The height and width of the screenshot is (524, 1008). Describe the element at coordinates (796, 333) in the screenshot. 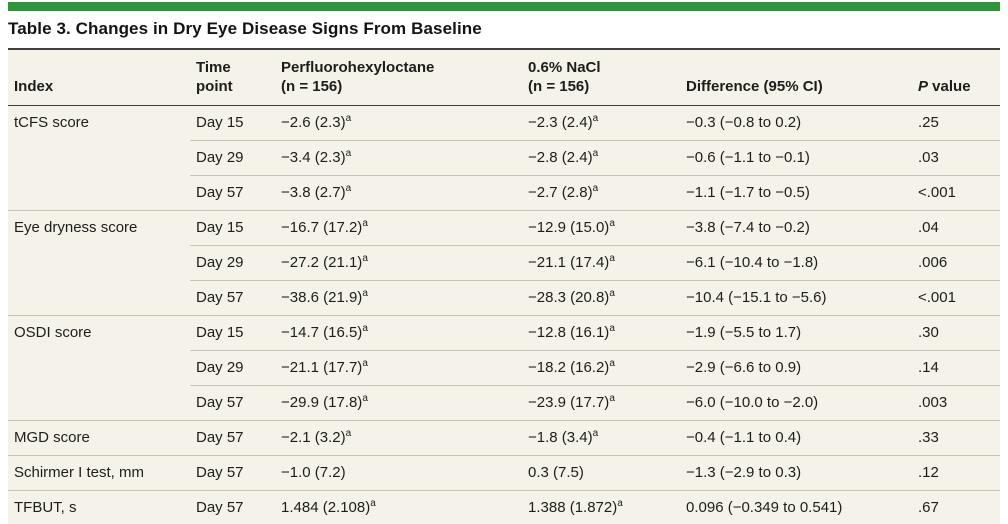

I see `difference-cell: −1.9 (−5.5 to 1.7)` at that location.